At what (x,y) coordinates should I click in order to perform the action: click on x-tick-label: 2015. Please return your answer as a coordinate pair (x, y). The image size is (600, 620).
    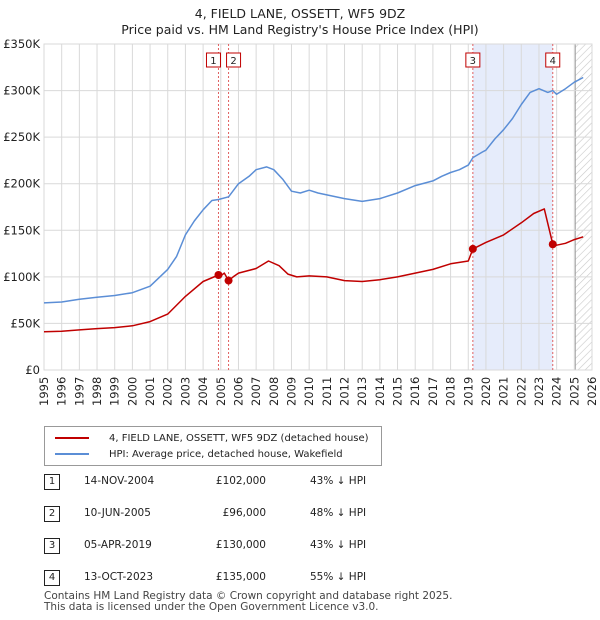
    Looking at the image, I should click on (398, 391).